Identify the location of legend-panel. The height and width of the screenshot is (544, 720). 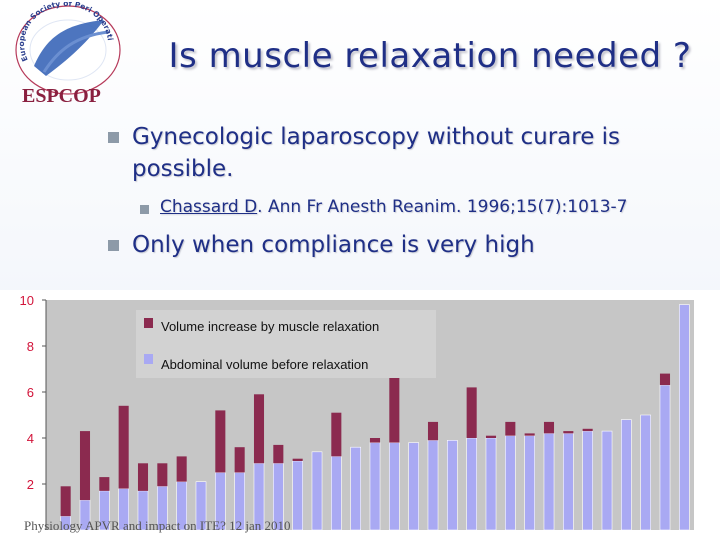
(286, 344).